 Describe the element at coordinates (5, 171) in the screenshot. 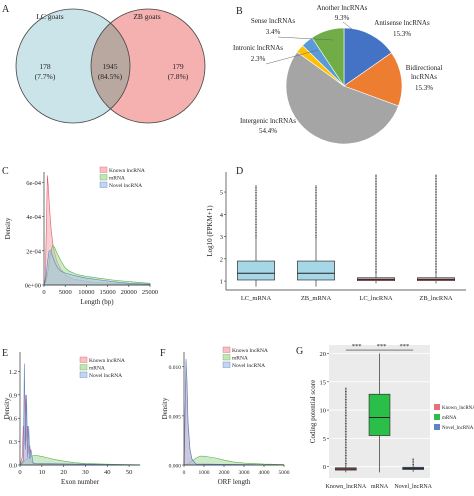

I see `panel-label-c: C` at that location.